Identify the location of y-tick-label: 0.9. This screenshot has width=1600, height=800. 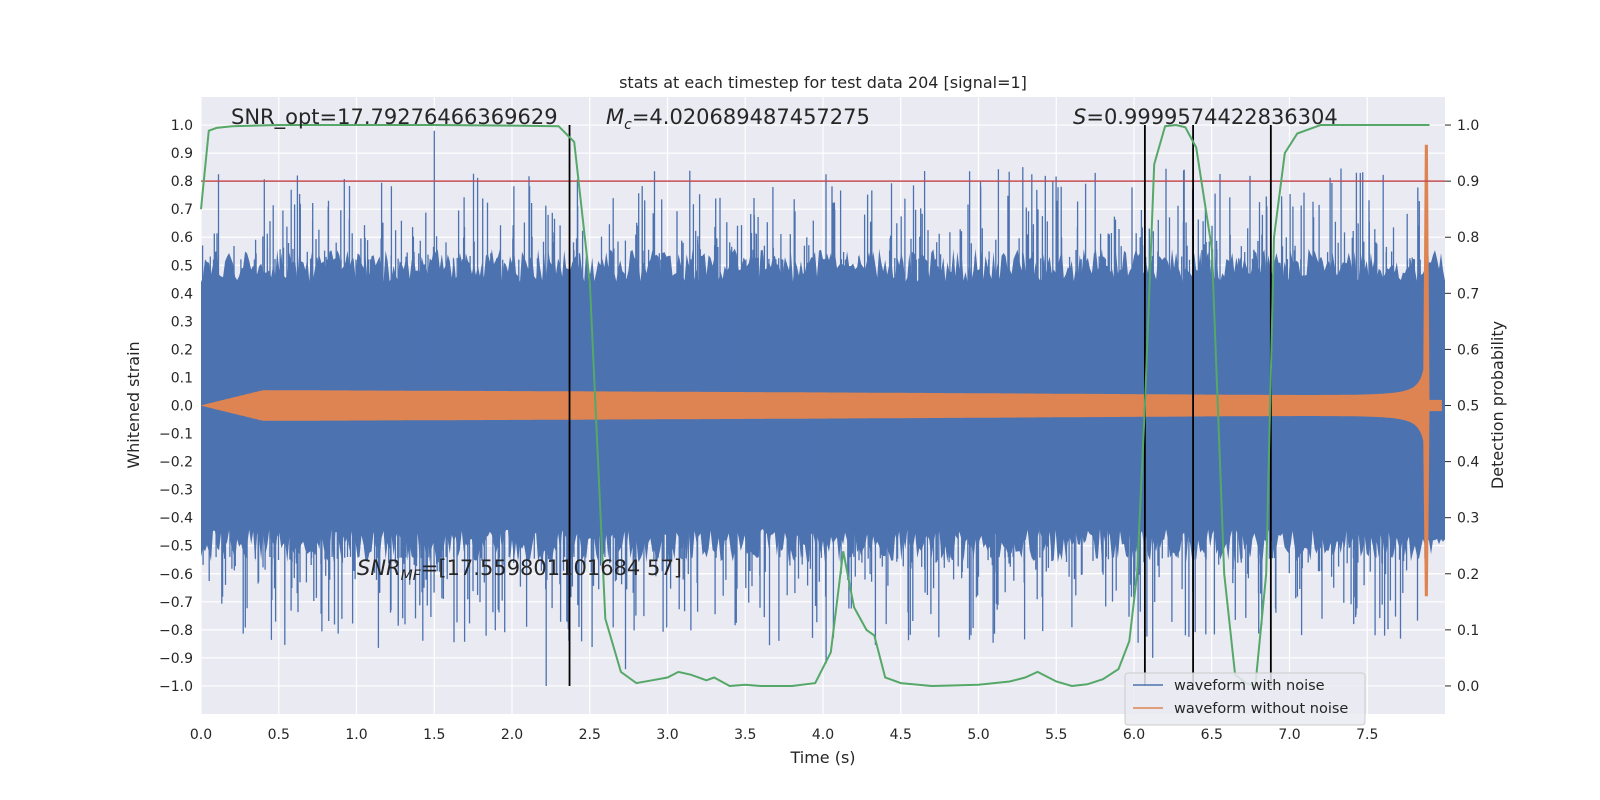
(182, 154).